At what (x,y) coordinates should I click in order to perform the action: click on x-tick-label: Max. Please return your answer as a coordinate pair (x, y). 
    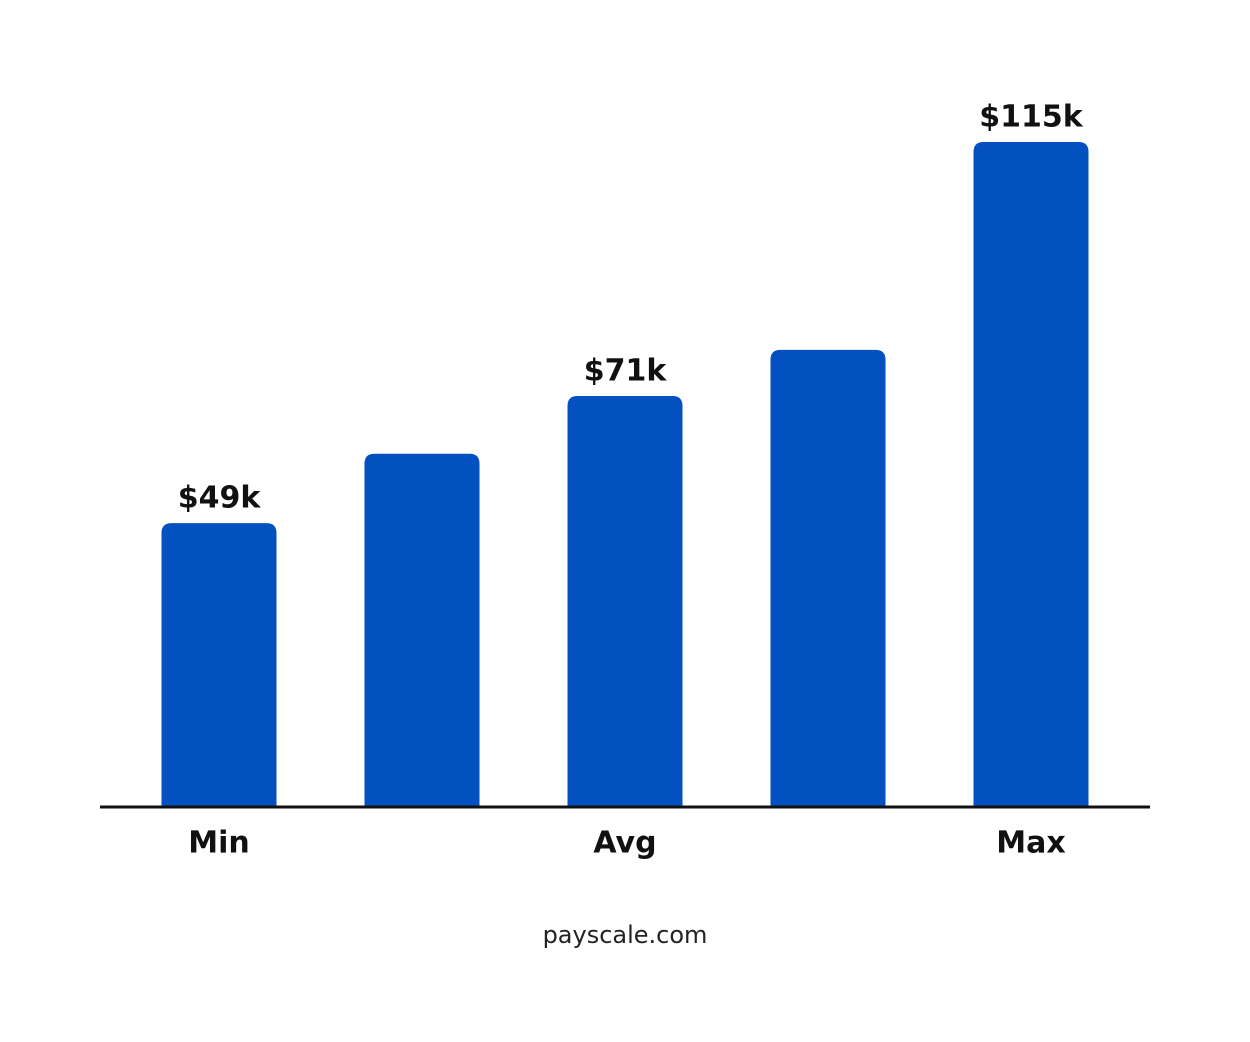
    Looking at the image, I should click on (1030, 843).